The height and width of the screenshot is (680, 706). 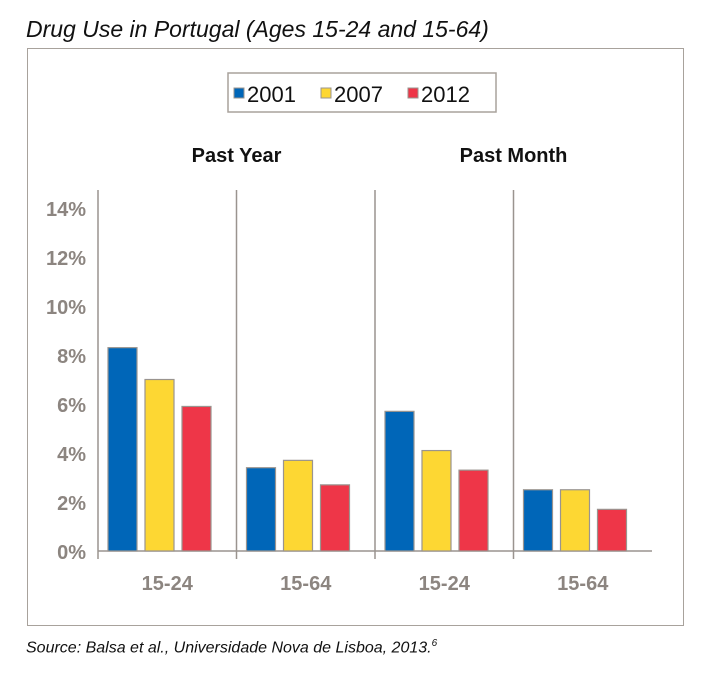 What do you see at coordinates (445, 94) in the screenshot?
I see `legend-label-2012: 2012` at bounding box center [445, 94].